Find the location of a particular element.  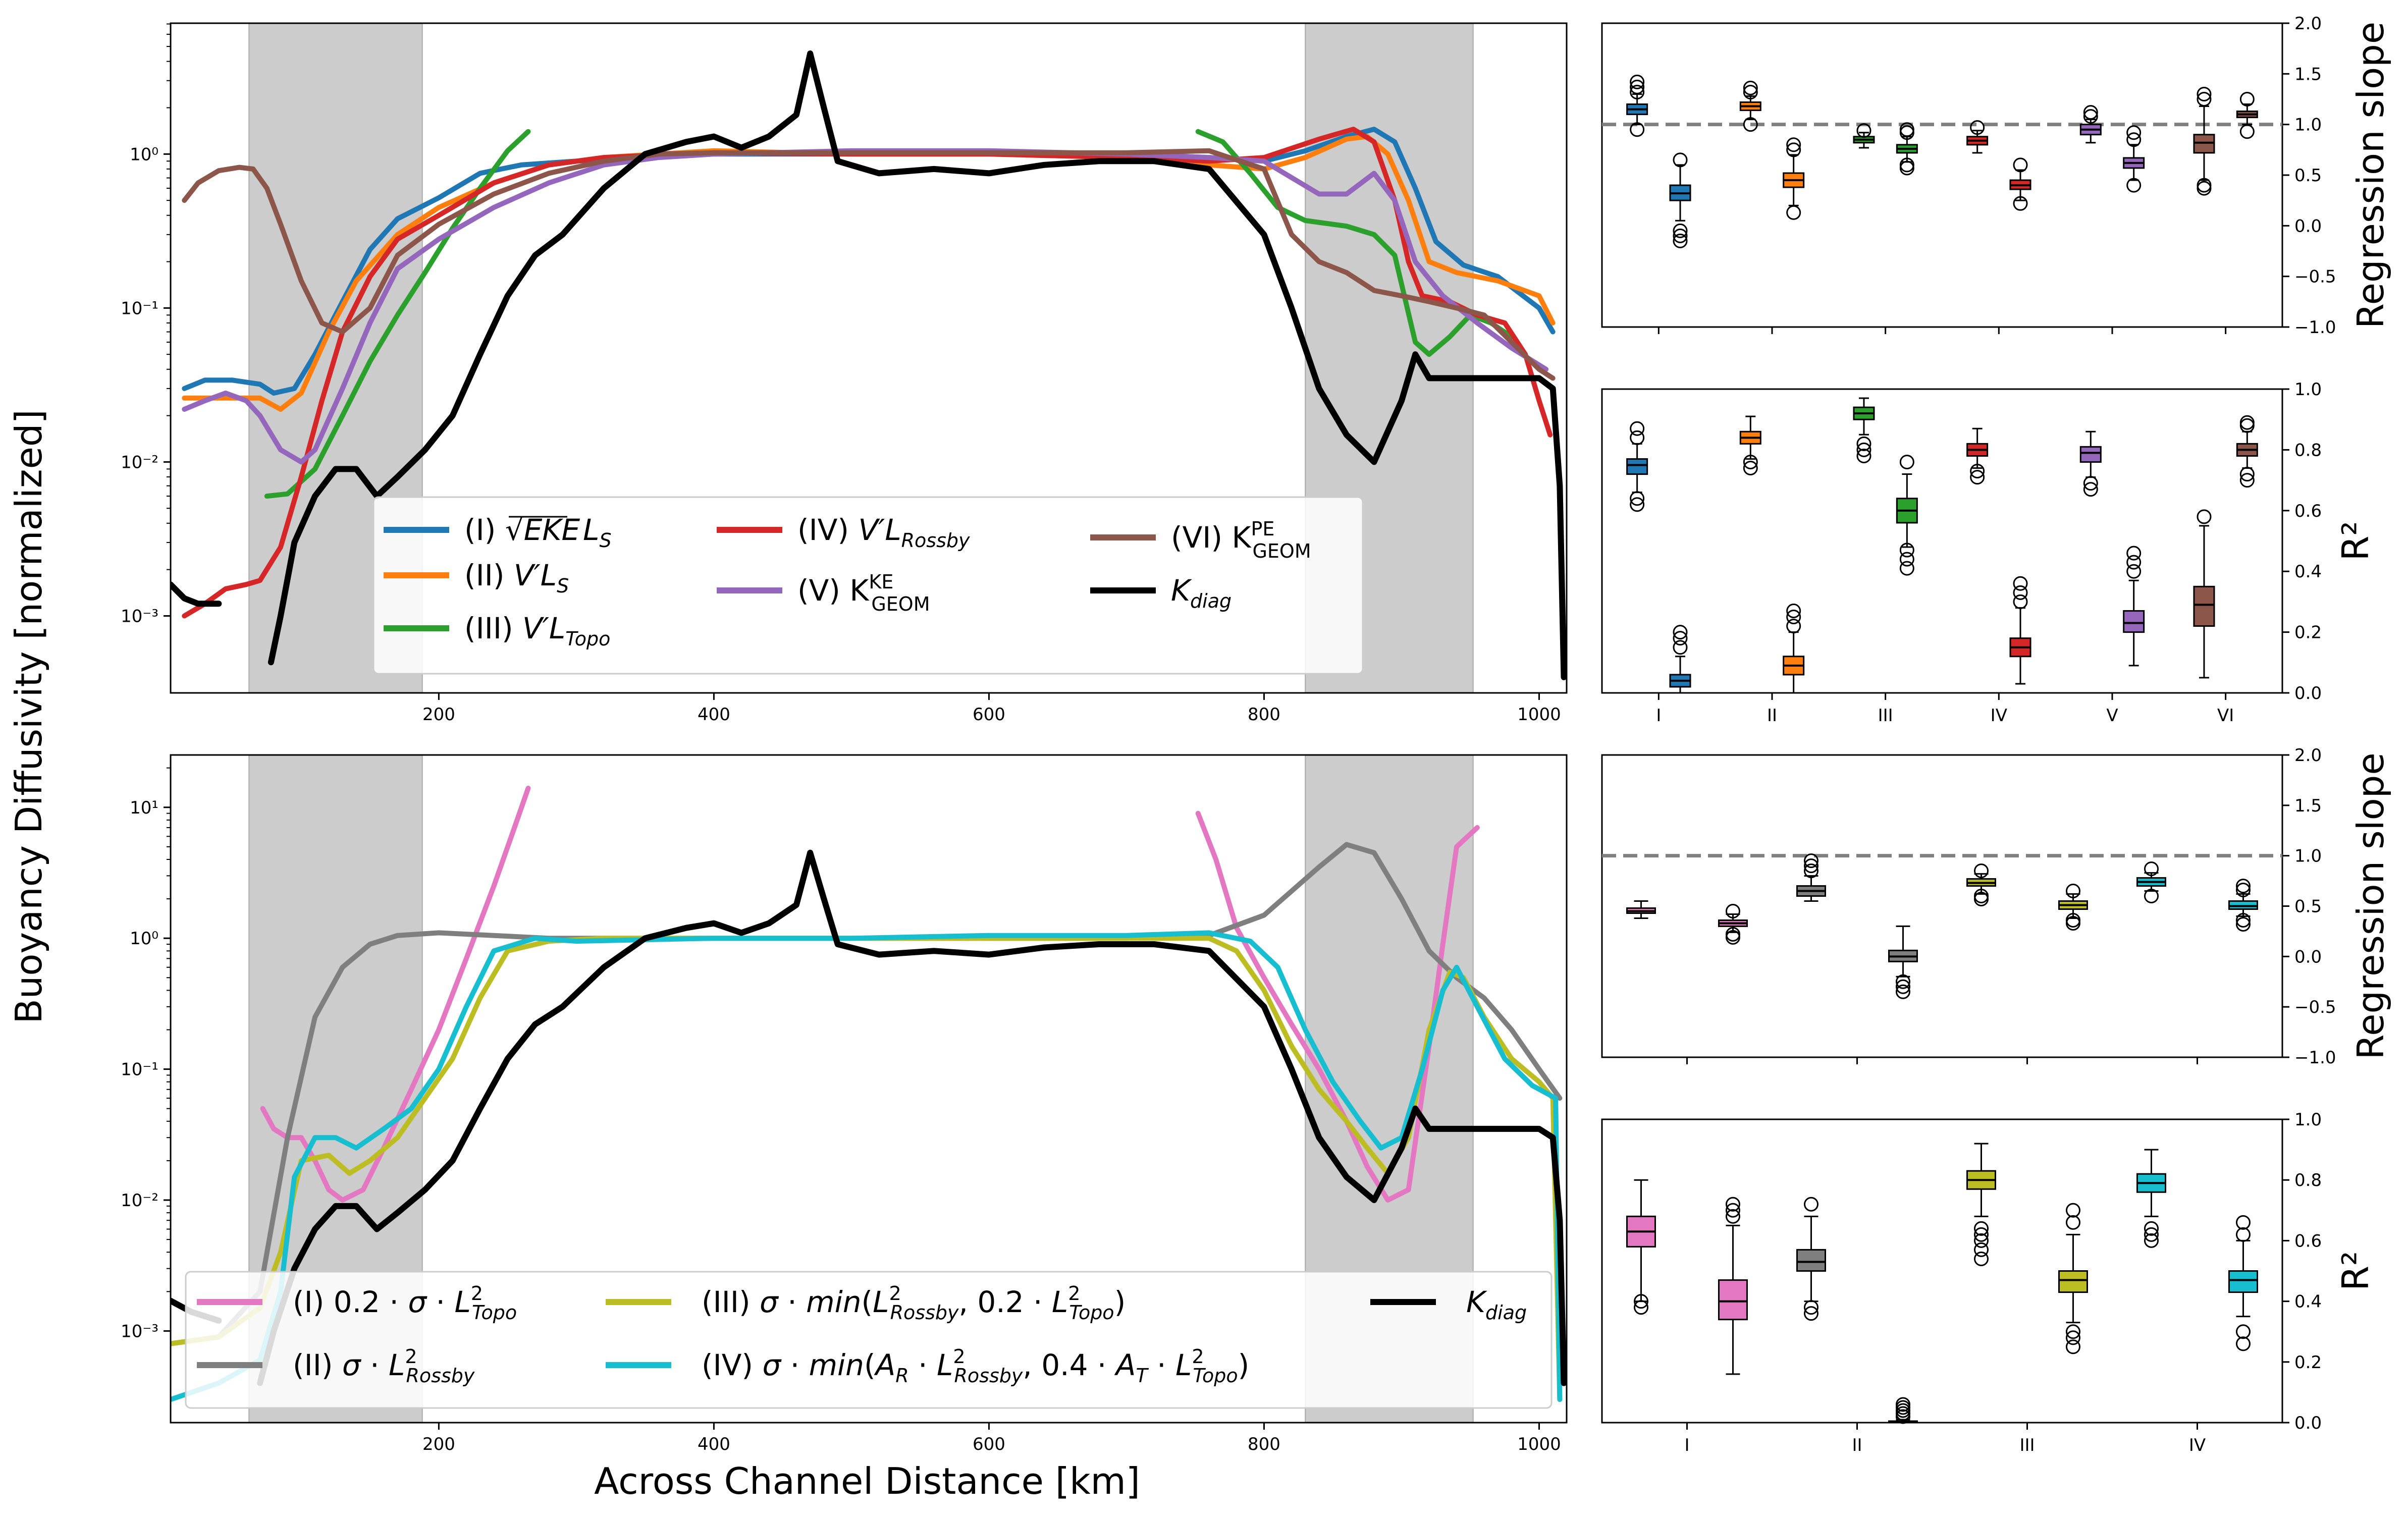

label-part: V′L is located at coordinates (536, 575).